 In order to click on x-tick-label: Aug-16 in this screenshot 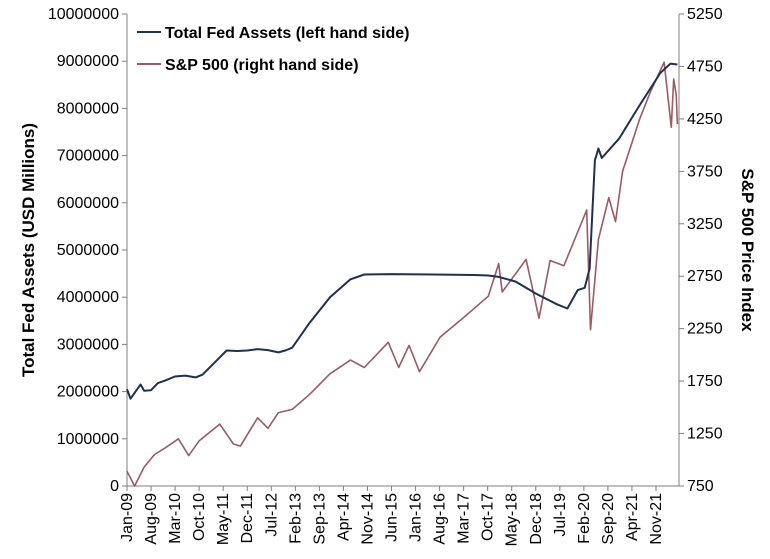, I will do `click(440, 519)`.